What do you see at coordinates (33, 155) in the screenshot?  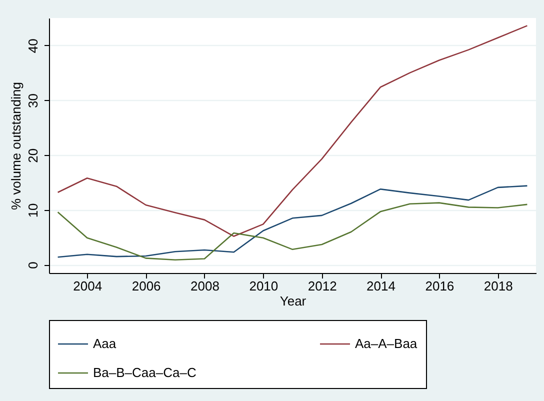 I see `y-tick-label: 20` at bounding box center [33, 155].